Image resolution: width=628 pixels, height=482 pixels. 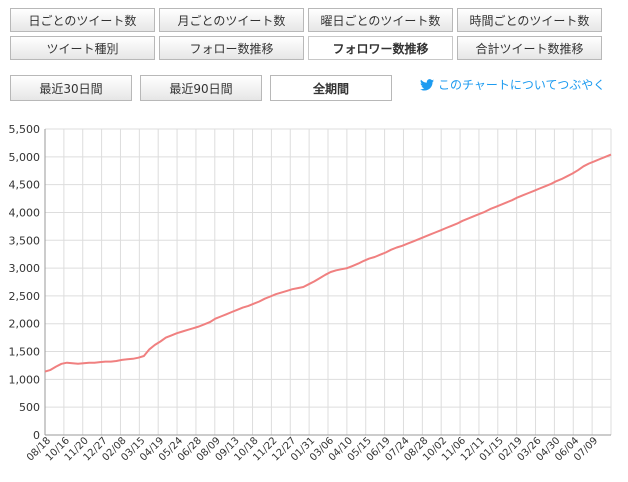 What do you see at coordinates (71, 88) in the screenshot?
I see `range-last-30-days-button: 最近30日間` at bounding box center [71, 88].